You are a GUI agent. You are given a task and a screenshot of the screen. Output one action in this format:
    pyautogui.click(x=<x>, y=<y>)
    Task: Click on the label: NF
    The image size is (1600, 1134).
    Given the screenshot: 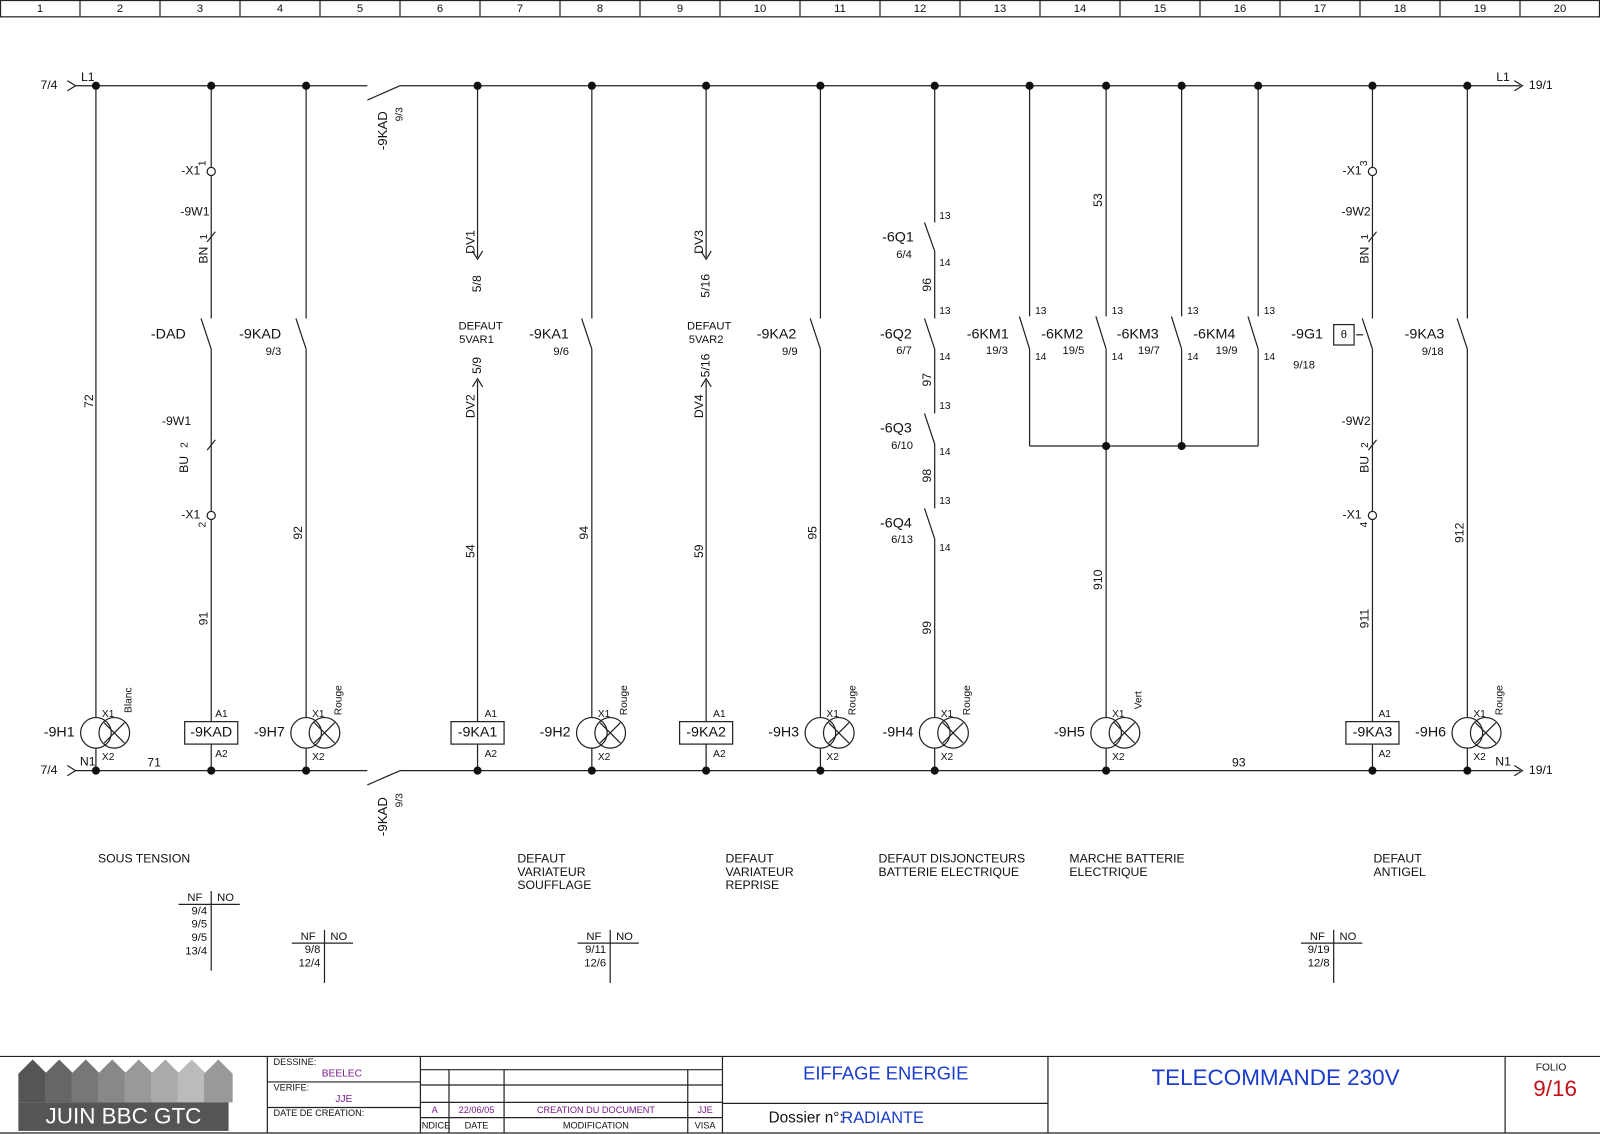 What is the action you would take?
    pyautogui.click(x=593, y=937)
    